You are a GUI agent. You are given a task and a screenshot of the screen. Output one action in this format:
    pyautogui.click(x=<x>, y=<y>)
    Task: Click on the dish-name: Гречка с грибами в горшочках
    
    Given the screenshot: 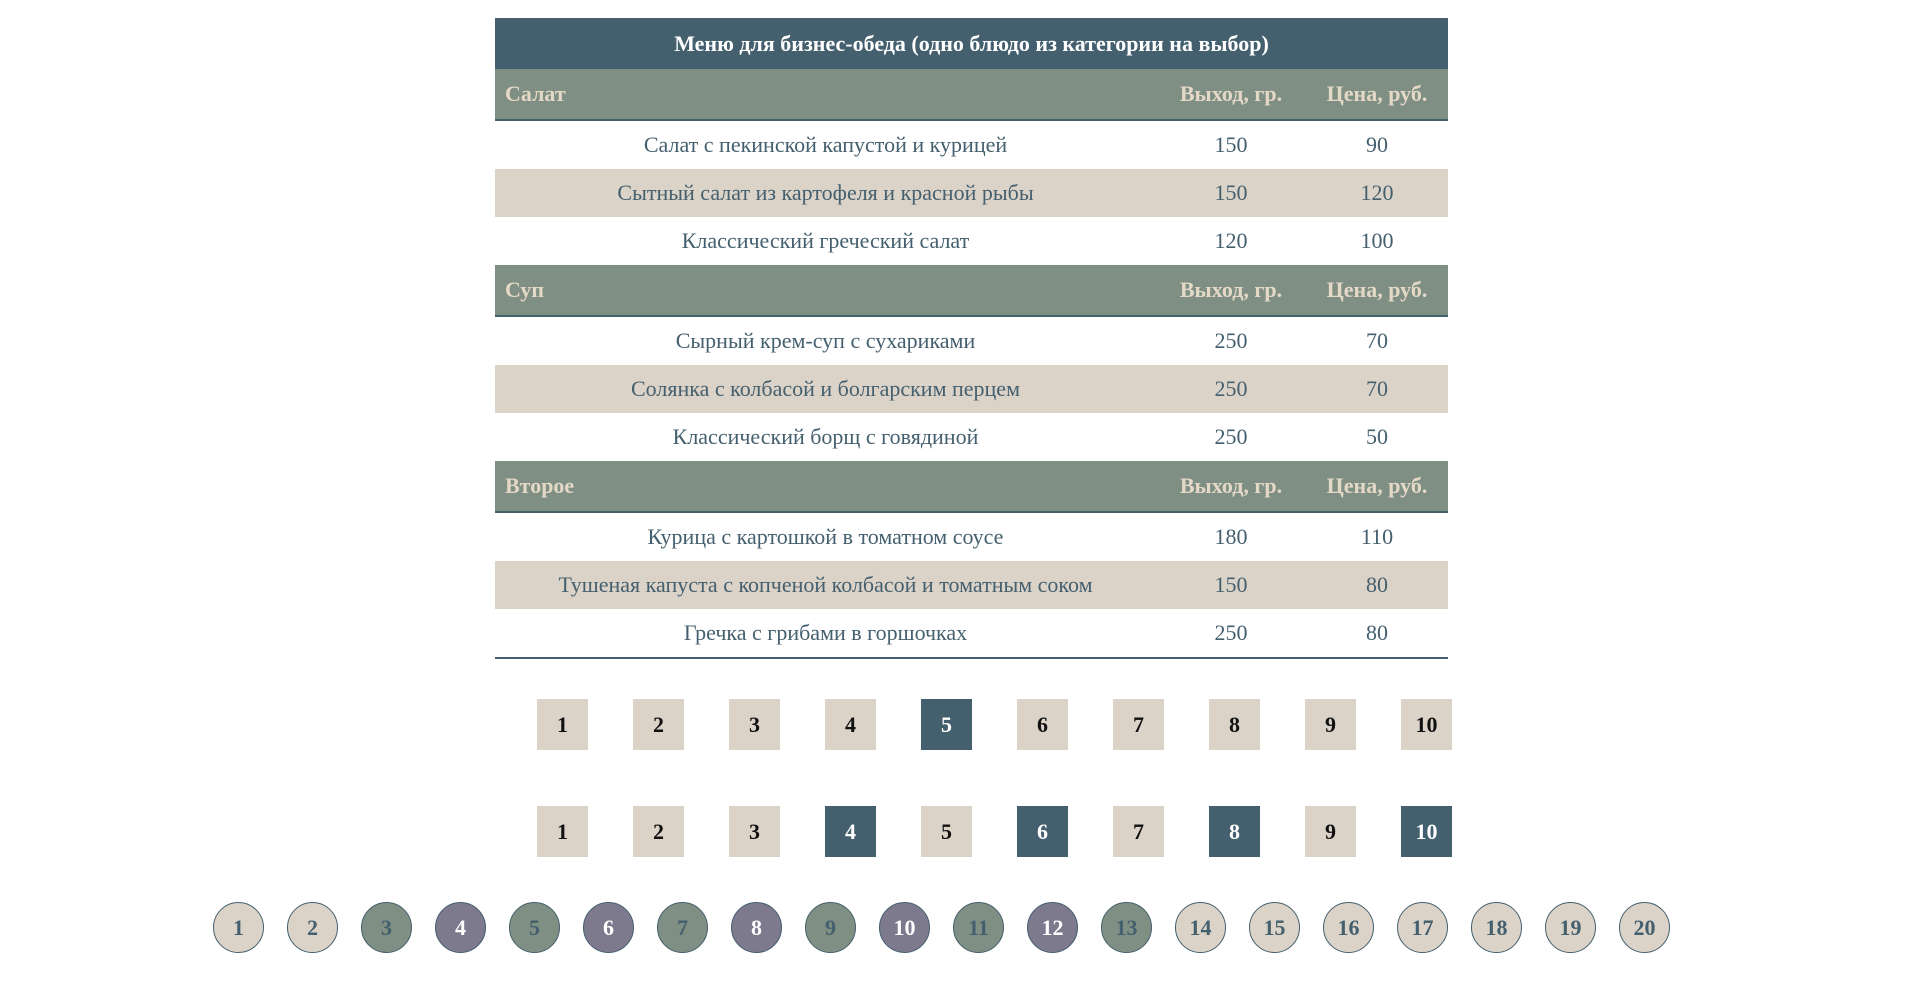 What is the action you would take?
    pyautogui.click(x=825, y=634)
    